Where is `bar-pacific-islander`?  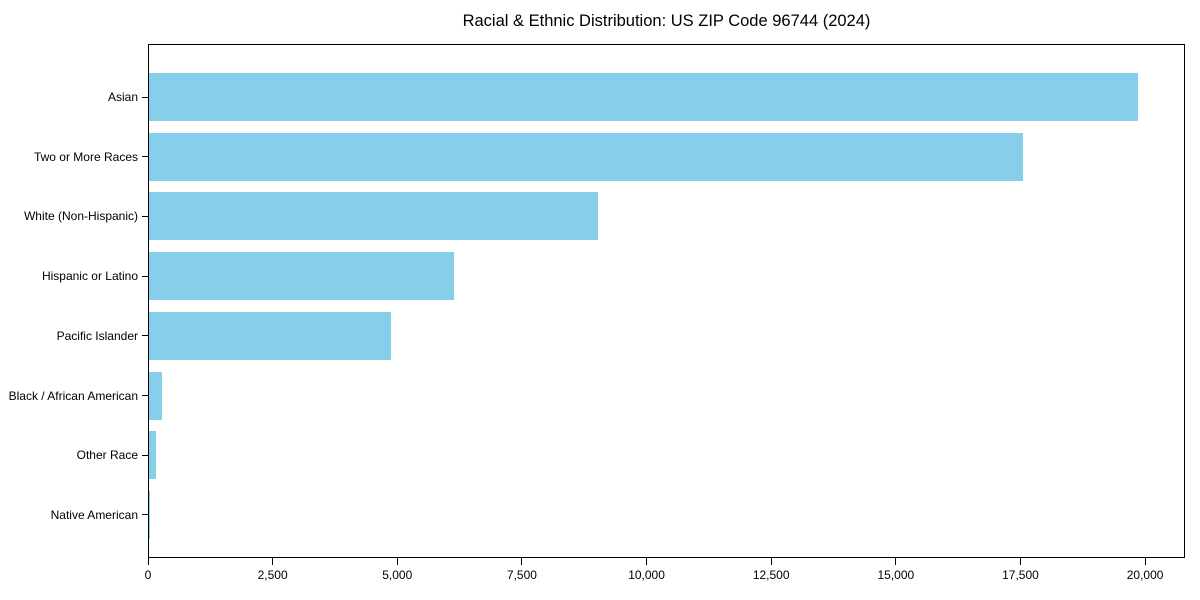 bar-pacific-islander is located at coordinates (270, 335).